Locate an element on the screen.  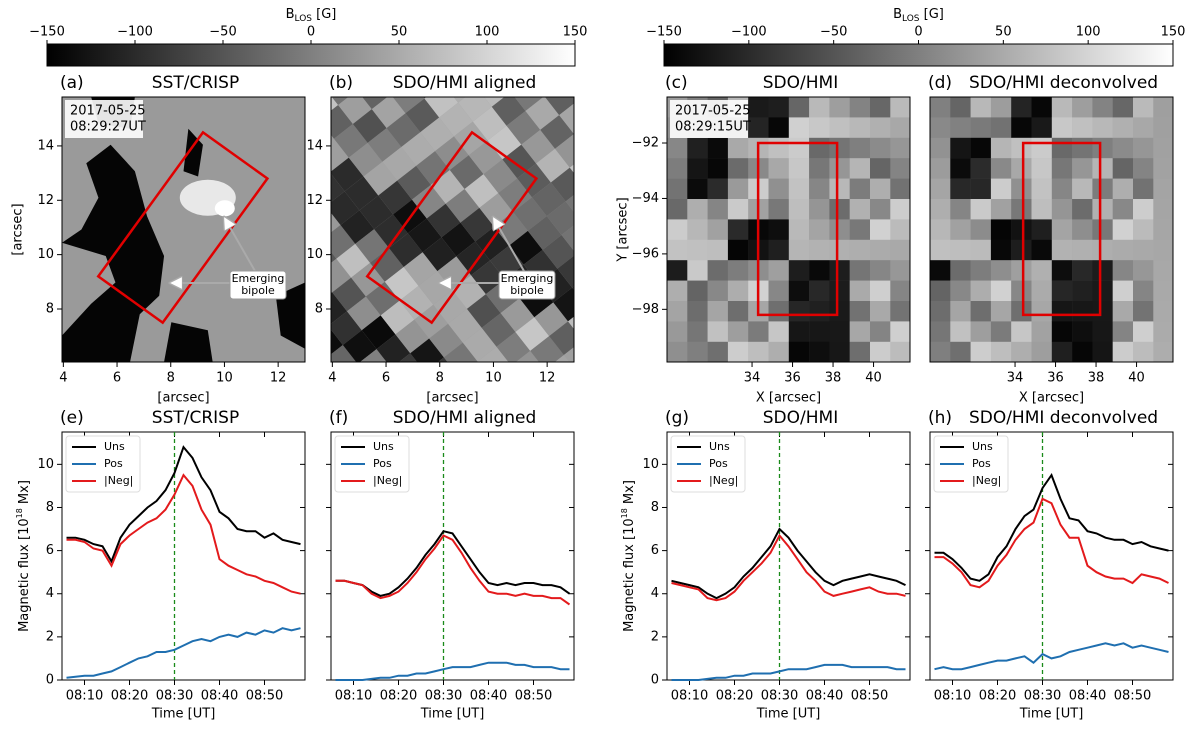
x-tick-label: 08:10 is located at coordinates (689, 696).